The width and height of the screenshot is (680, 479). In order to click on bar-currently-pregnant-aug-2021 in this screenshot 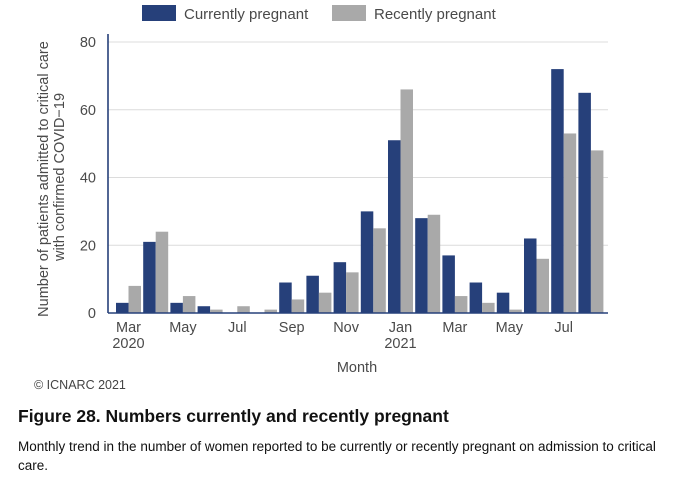, I will do `click(584, 202)`.